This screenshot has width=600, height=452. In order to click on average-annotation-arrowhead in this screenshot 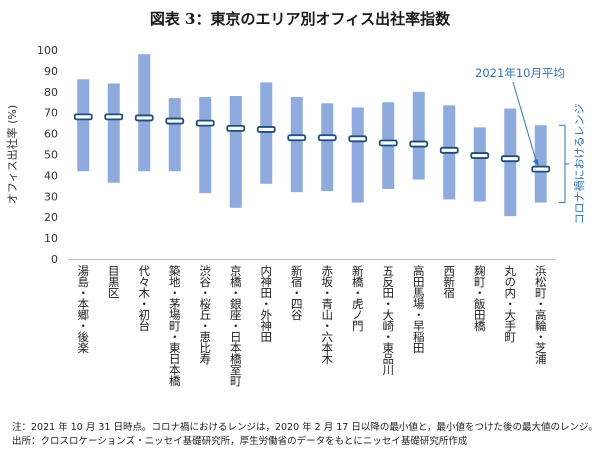, I will do `click(535, 163)`.